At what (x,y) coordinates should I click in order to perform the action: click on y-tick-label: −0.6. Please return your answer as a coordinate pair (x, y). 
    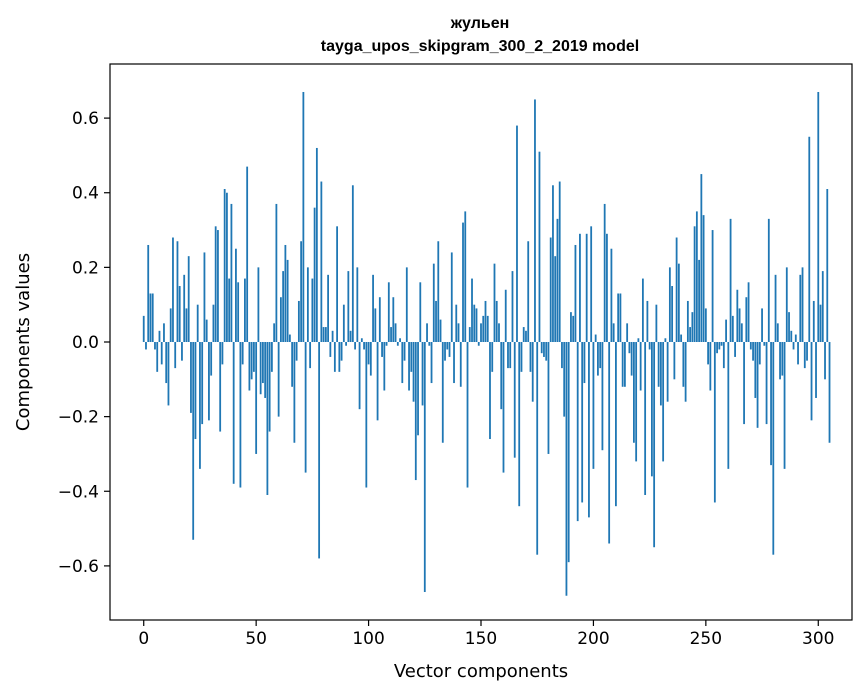
    Looking at the image, I should click on (78, 567).